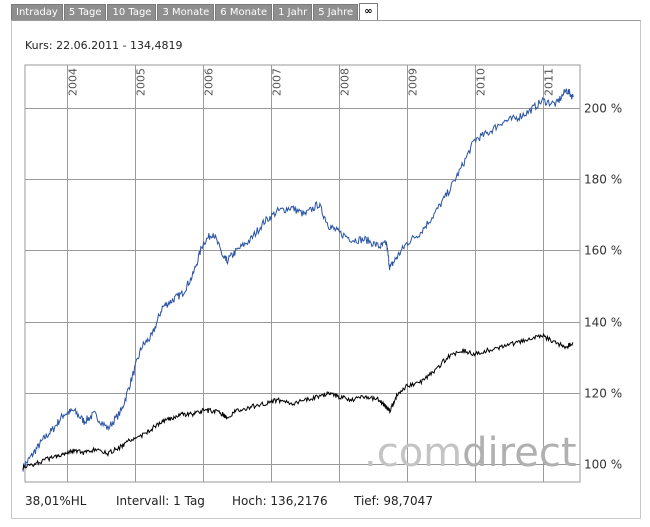 The width and height of the screenshot is (650, 527). What do you see at coordinates (209, 82) in the screenshot?
I see `x-tick-label: 2006` at bounding box center [209, 82].